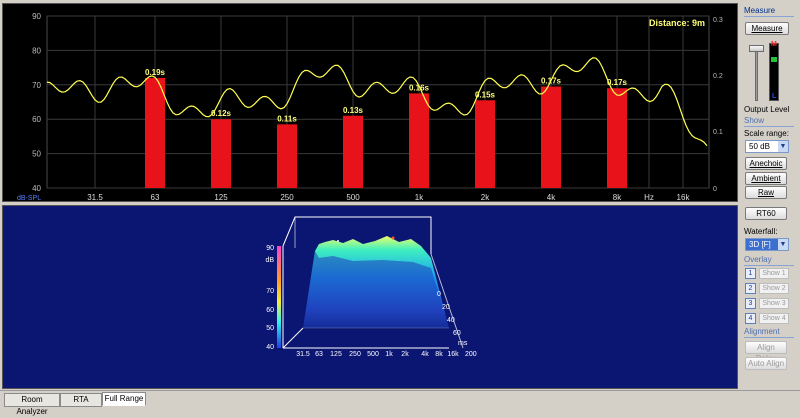  I want to click on y-tick-label: 70, so click(36, 85).